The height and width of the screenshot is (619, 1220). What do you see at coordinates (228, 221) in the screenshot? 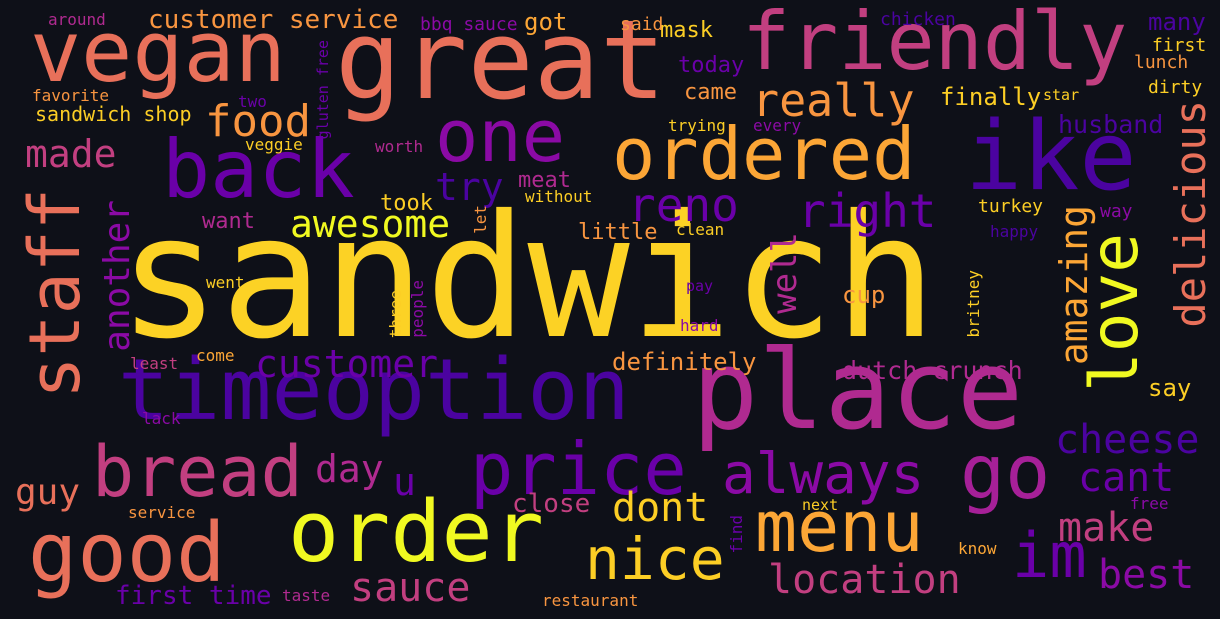
I see `word-want: want` at bounding box center [228, 221].